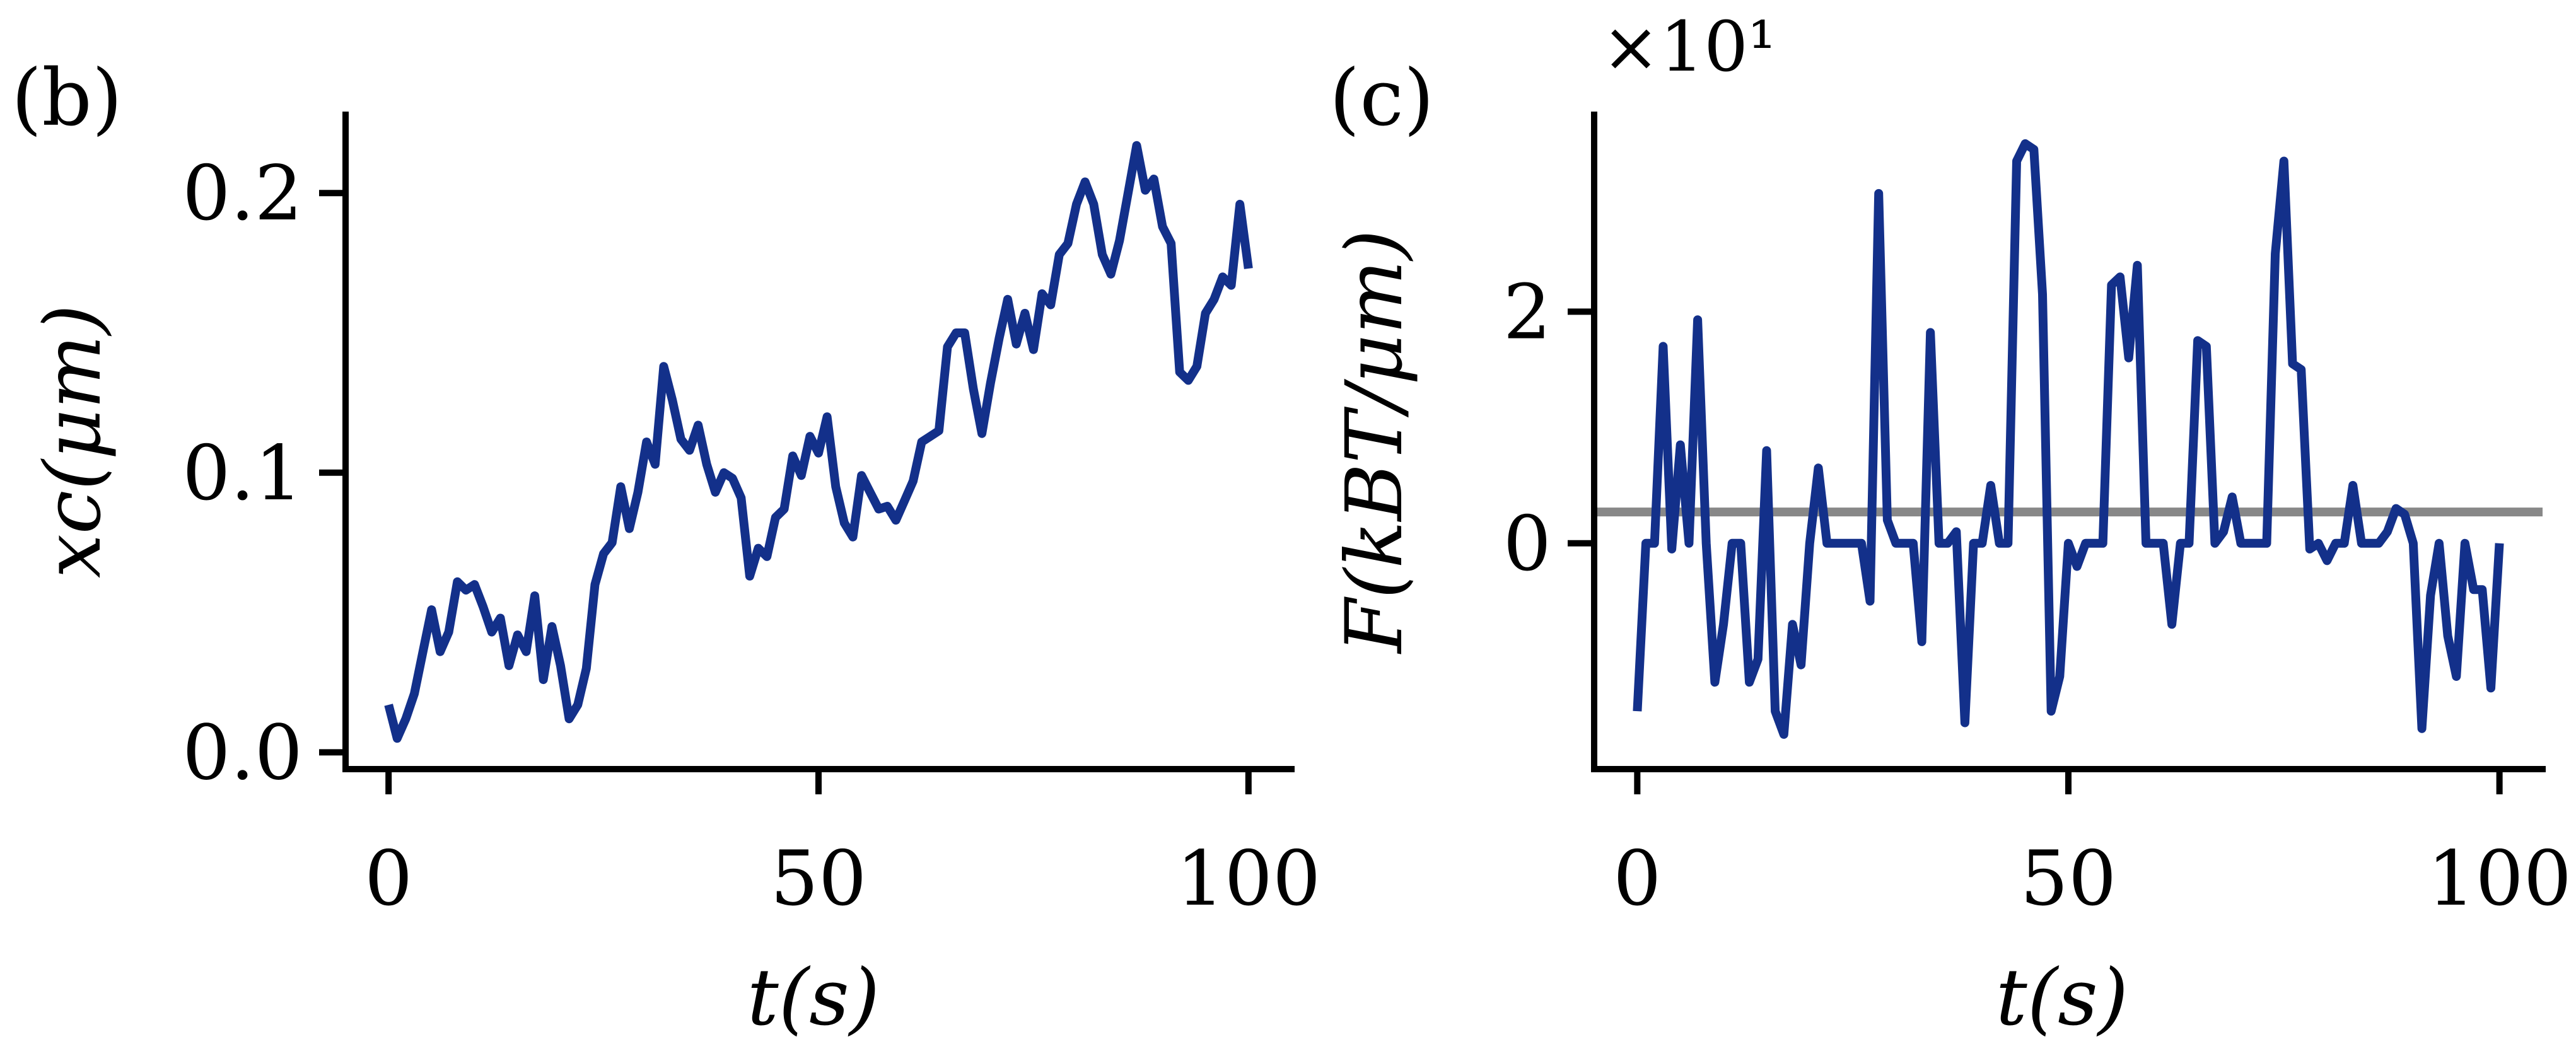 Image resolution: width=2576 pixels, height=1061 pixels. I want to click on panel-c-x-axis-label: t(s), so click(2062, 998).